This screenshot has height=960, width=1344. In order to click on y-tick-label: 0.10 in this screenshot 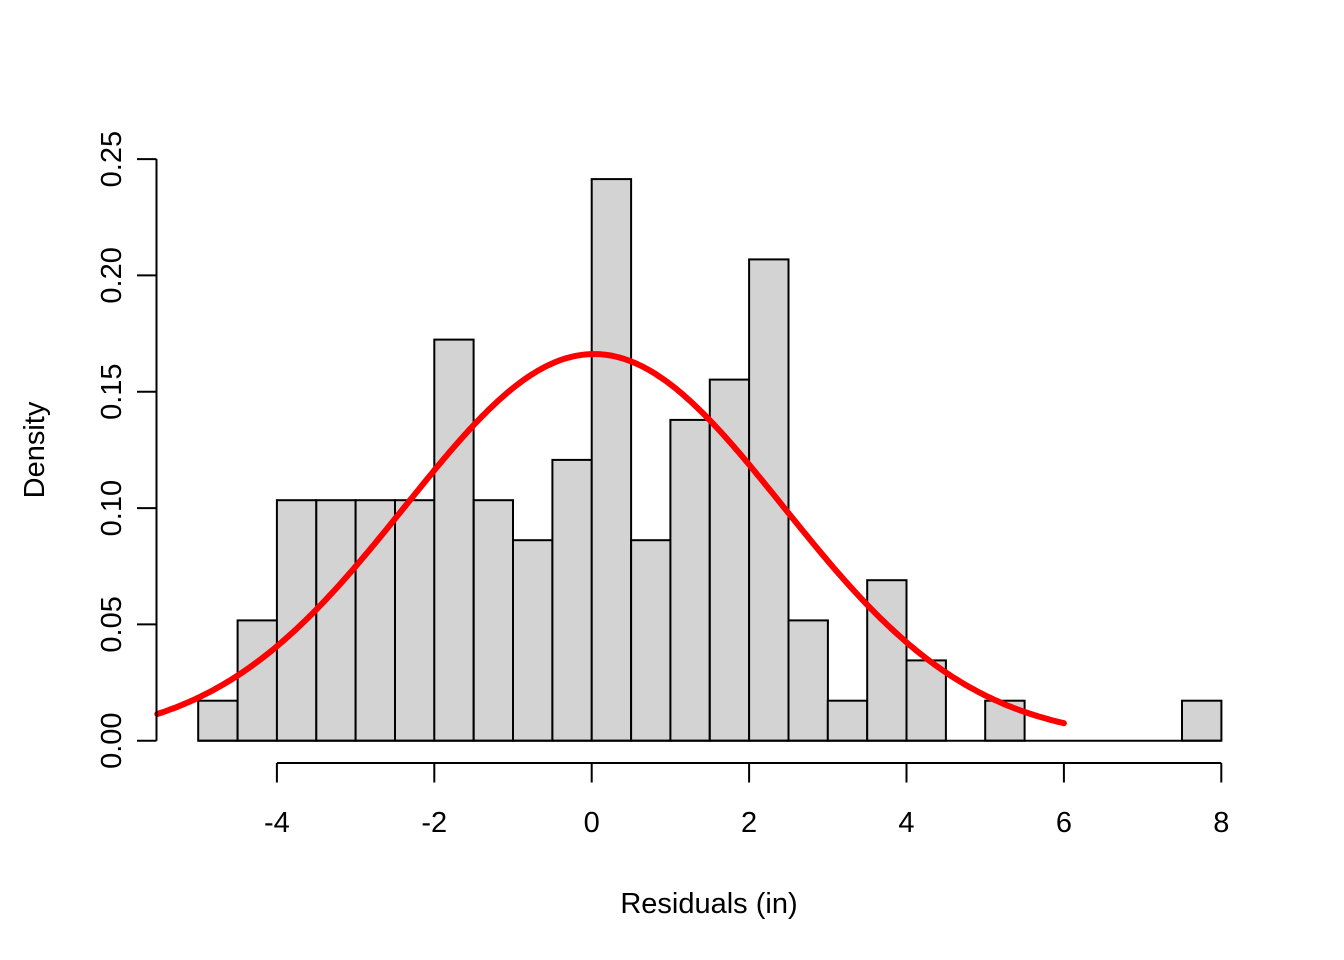, I will do `click(112, 508)`.